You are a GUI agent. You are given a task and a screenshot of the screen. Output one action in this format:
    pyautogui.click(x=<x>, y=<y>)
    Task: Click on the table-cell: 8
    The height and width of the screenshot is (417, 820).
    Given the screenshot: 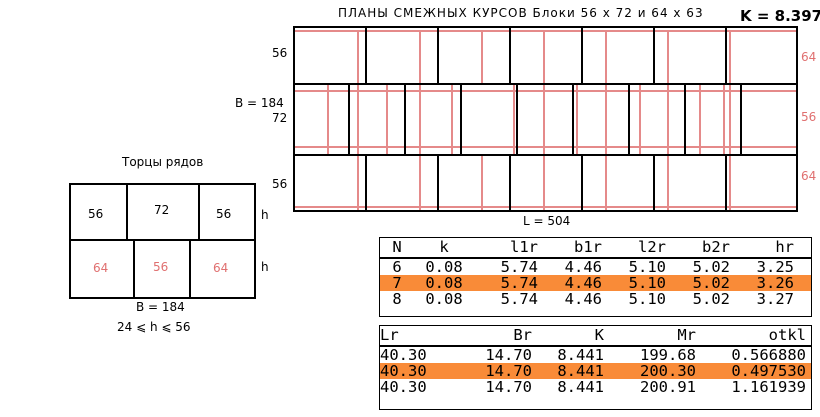 What is the action you would take?
    pyautogui.click(x=397, y=299)
    